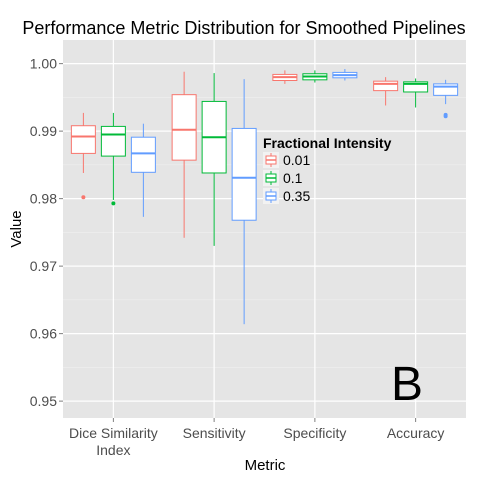  Describe the element at coordinates (214, 433) in the screenshot. I see `x-tick-label: Sensitivity` at that location.